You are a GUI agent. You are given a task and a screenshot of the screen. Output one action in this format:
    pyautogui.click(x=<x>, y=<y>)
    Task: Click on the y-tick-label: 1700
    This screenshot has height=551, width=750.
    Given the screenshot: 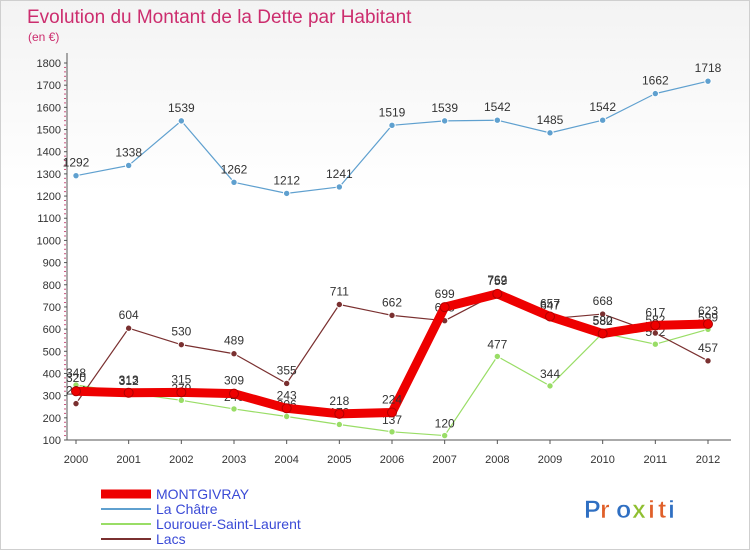 What is the action you would take?
    pyautogui.click(x=49, y=86)
    